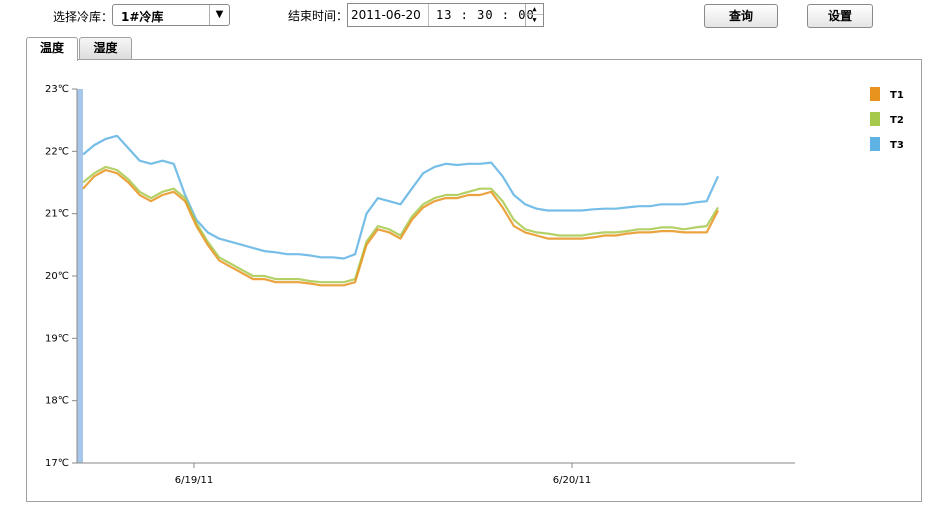  I want to click on spin-up-icon: ▲, so click(534, 9).